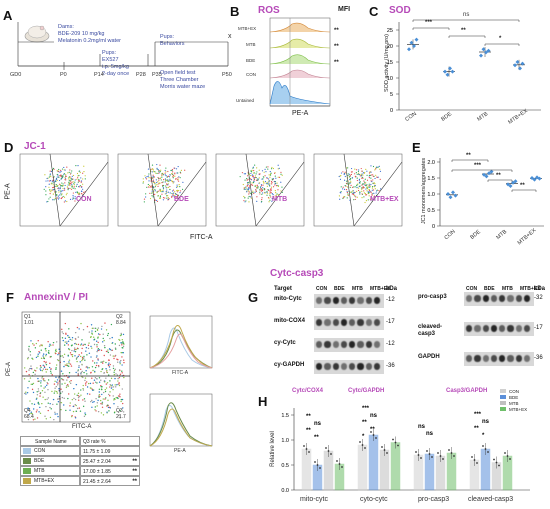 This screenshot has height=509, width=550. I want to click on sod-point, so click(414, 46).